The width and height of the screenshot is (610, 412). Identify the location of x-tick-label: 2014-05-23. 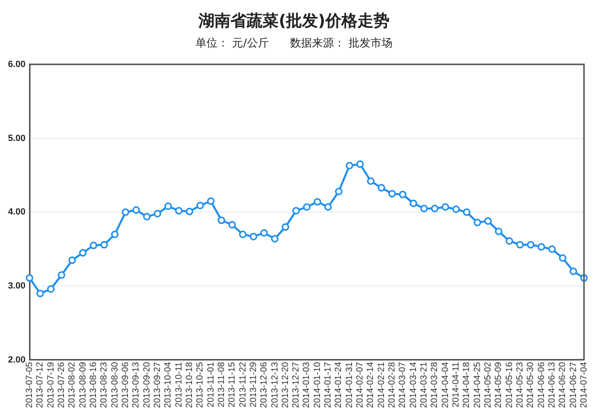
(519, 385).